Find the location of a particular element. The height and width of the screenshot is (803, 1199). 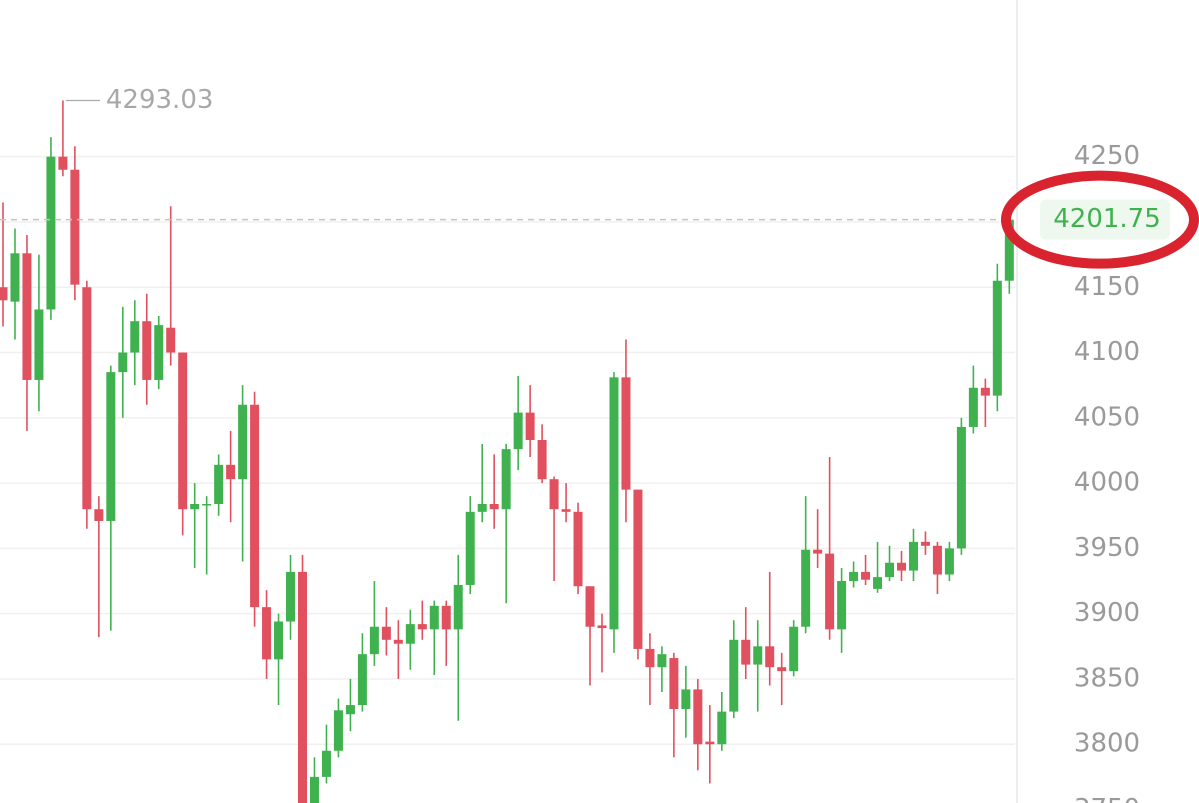

y-tick-label: 3850 is located at coordinates (1107, 678).